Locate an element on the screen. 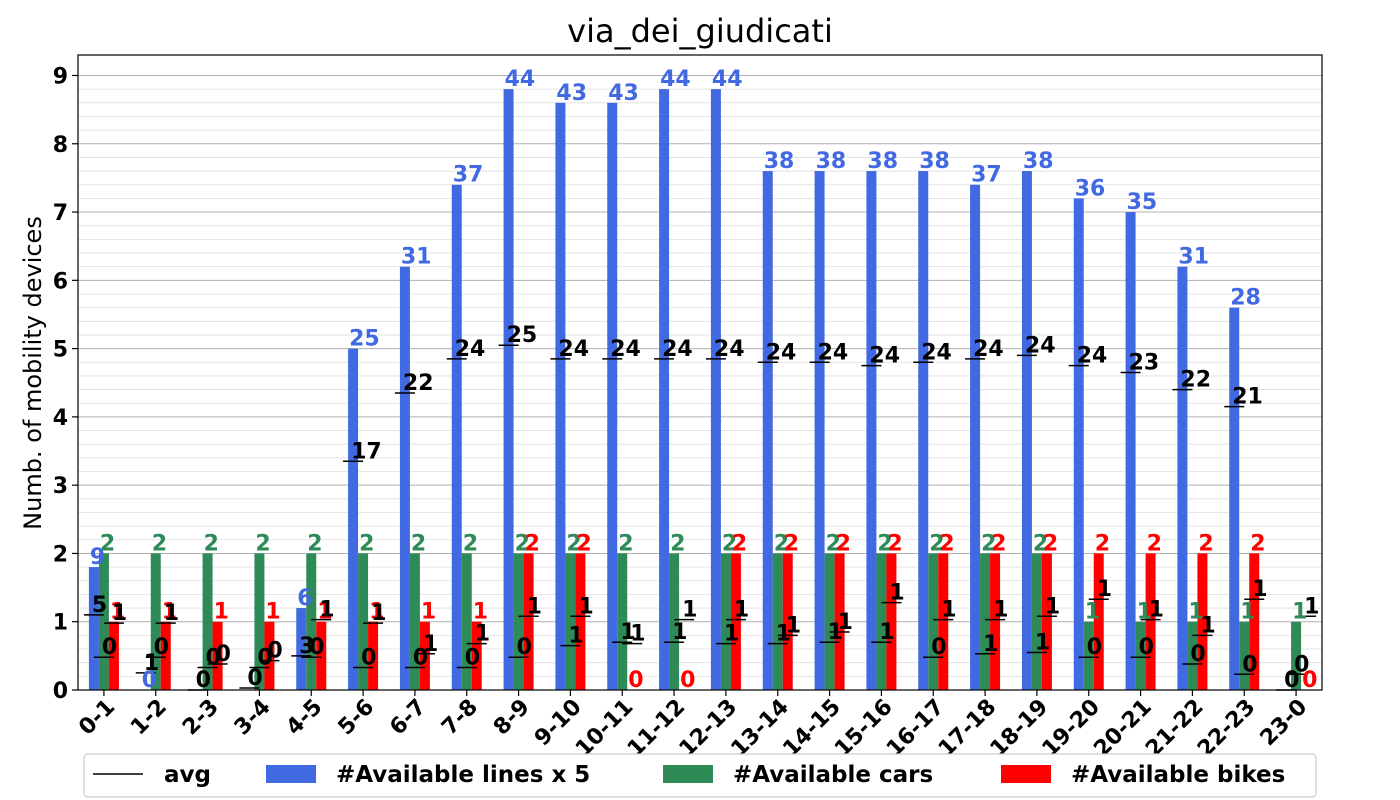 This screenshot has height=800, width=1400. x-tick-label: 8-9 is located at coordinates (512, 718).